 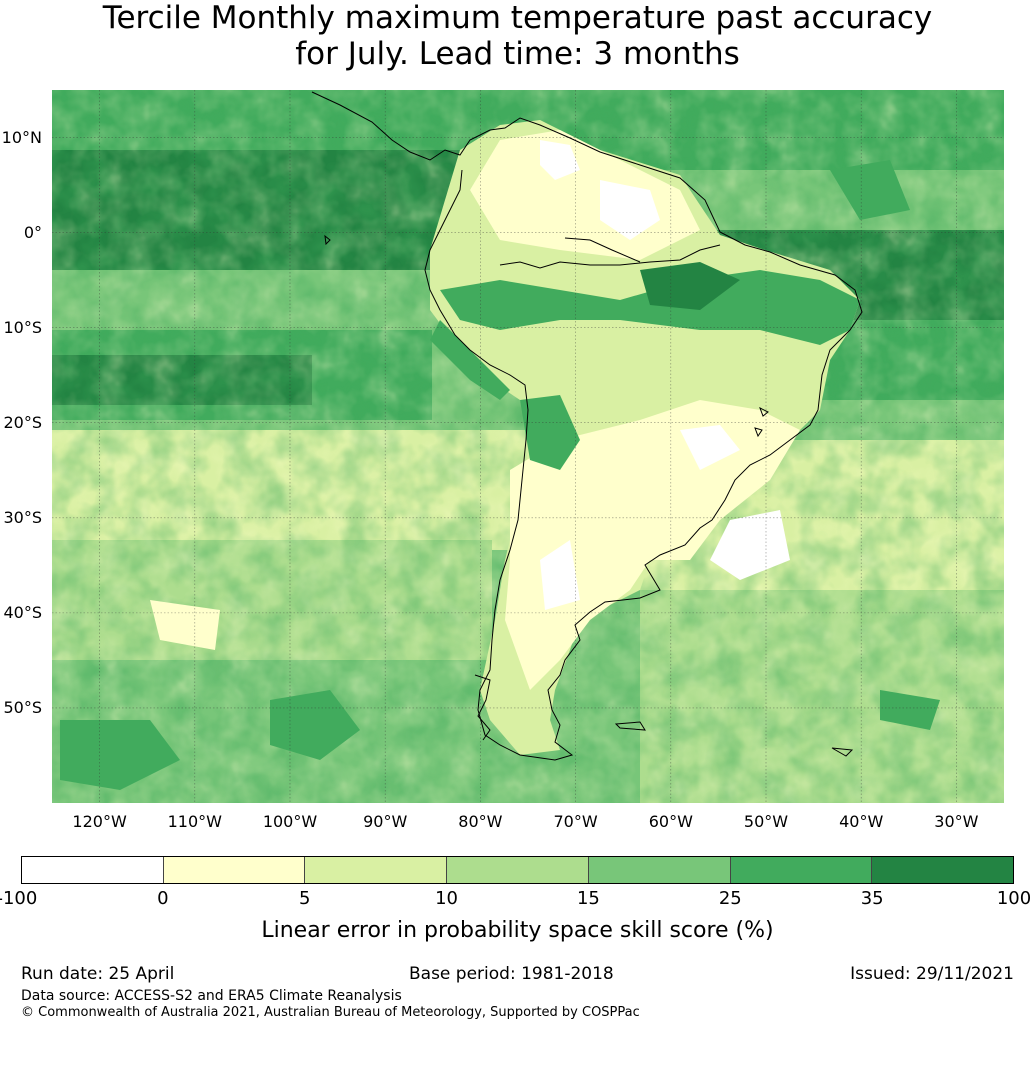 I want to click on latitude-label: 40°S, so click(x=22, y=612).